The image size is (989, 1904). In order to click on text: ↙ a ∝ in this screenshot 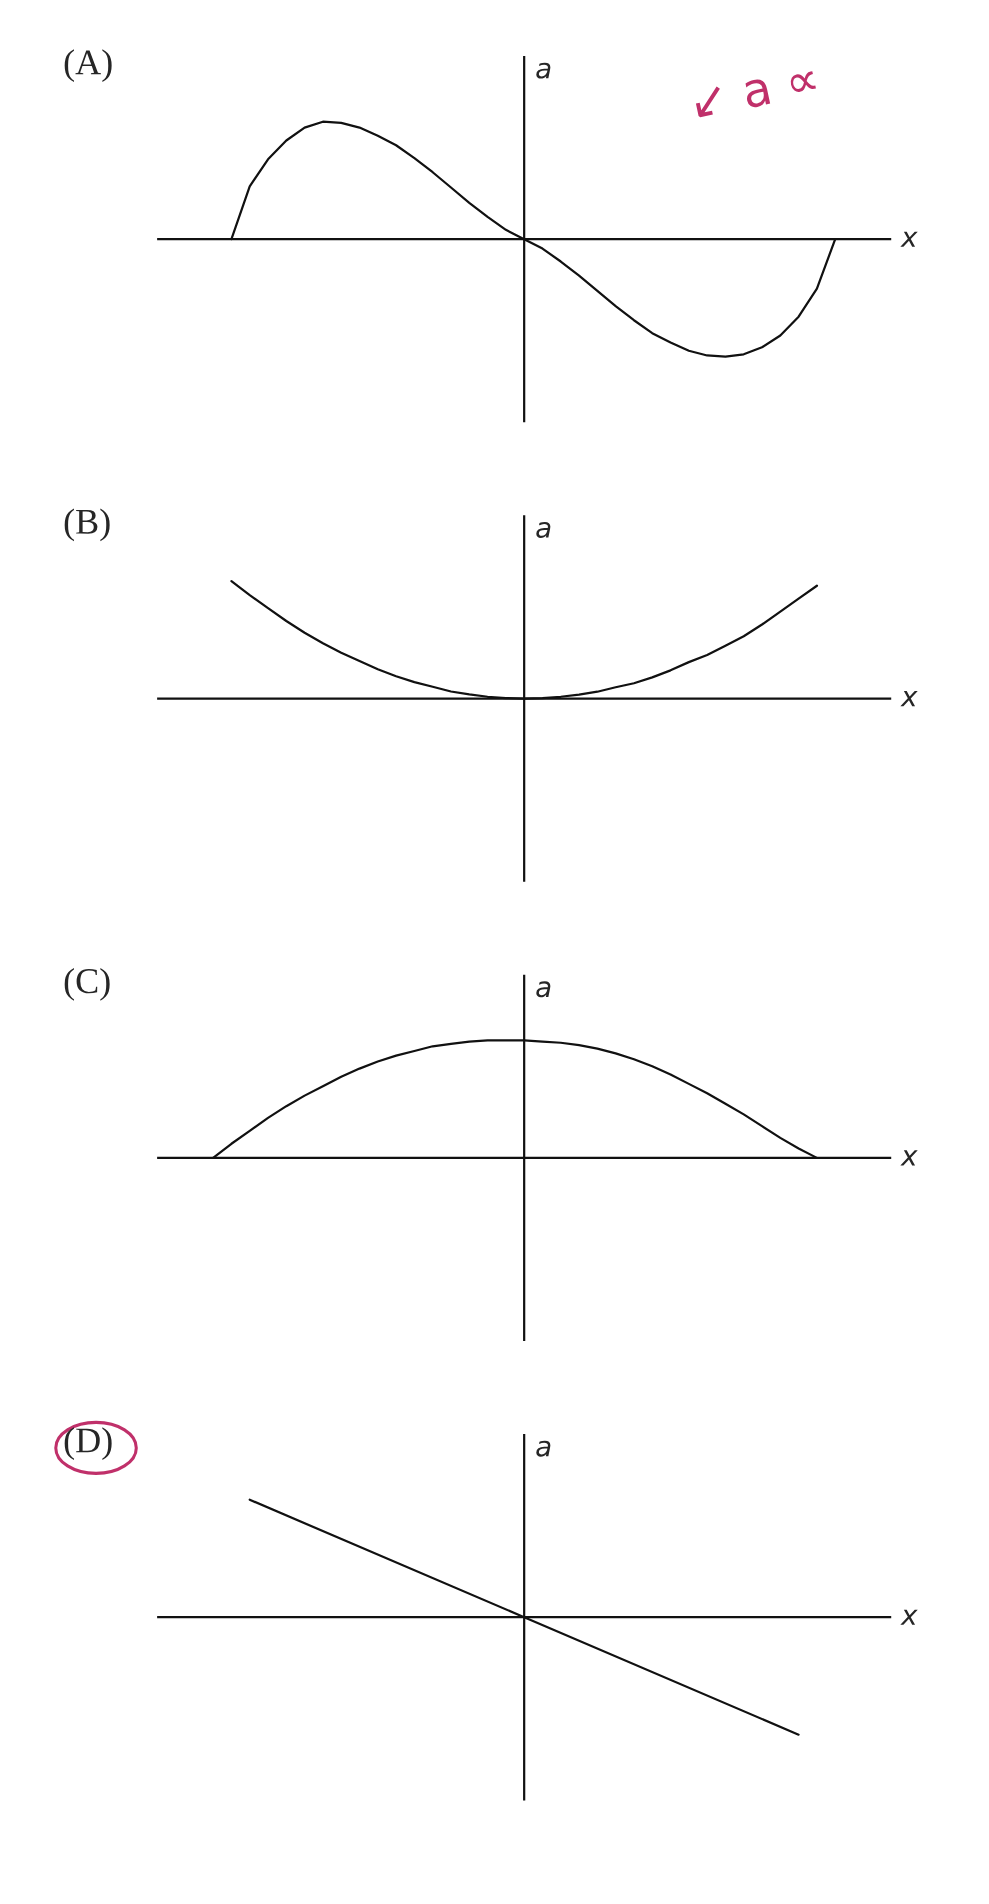, I will do `click(755, 93)`.